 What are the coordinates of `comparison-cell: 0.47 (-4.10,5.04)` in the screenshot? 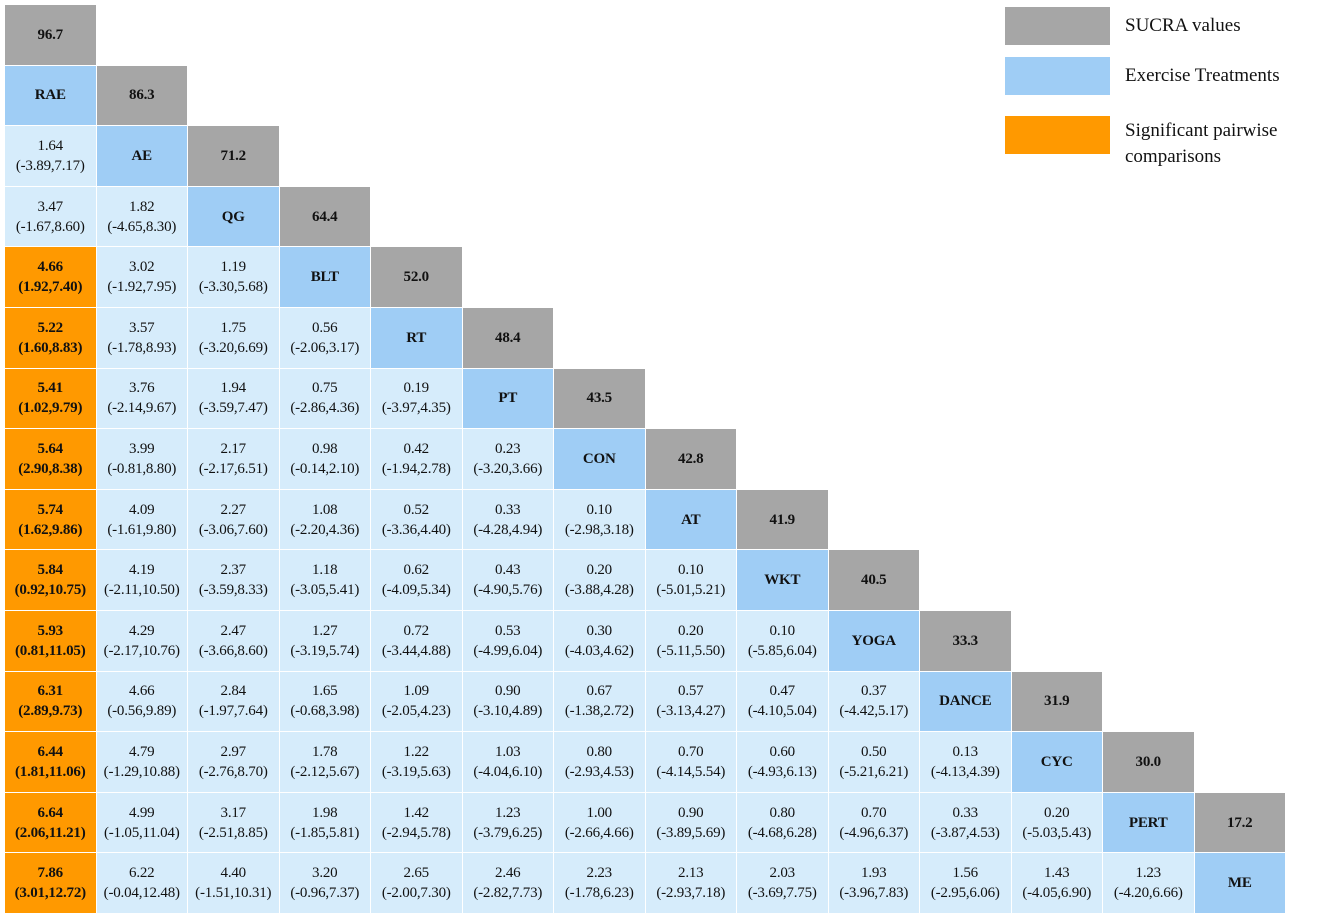 It's located at (782, 701).